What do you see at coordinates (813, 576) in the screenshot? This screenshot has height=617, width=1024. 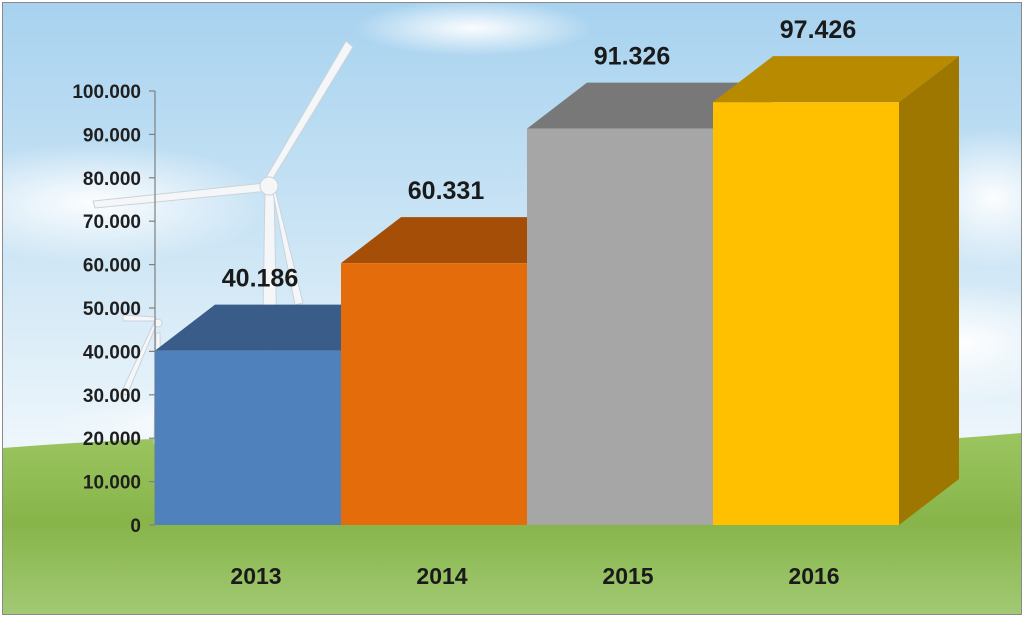 I see `x-tick-label: 2016` at bounding box center [813, 576].